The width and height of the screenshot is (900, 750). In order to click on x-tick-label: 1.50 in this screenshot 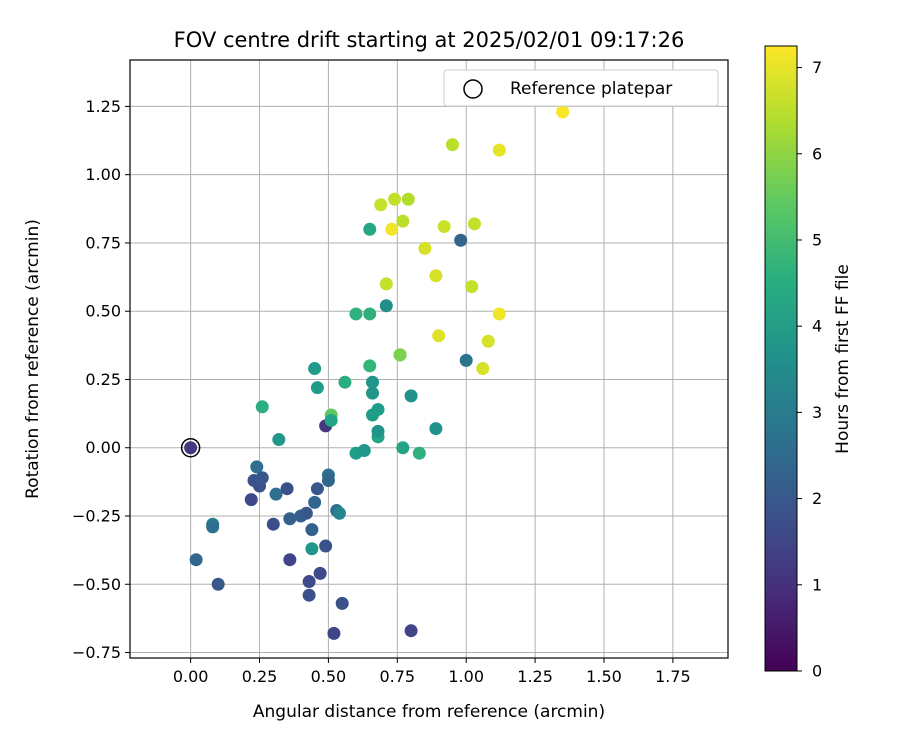, I will do `click(604, 676)`.